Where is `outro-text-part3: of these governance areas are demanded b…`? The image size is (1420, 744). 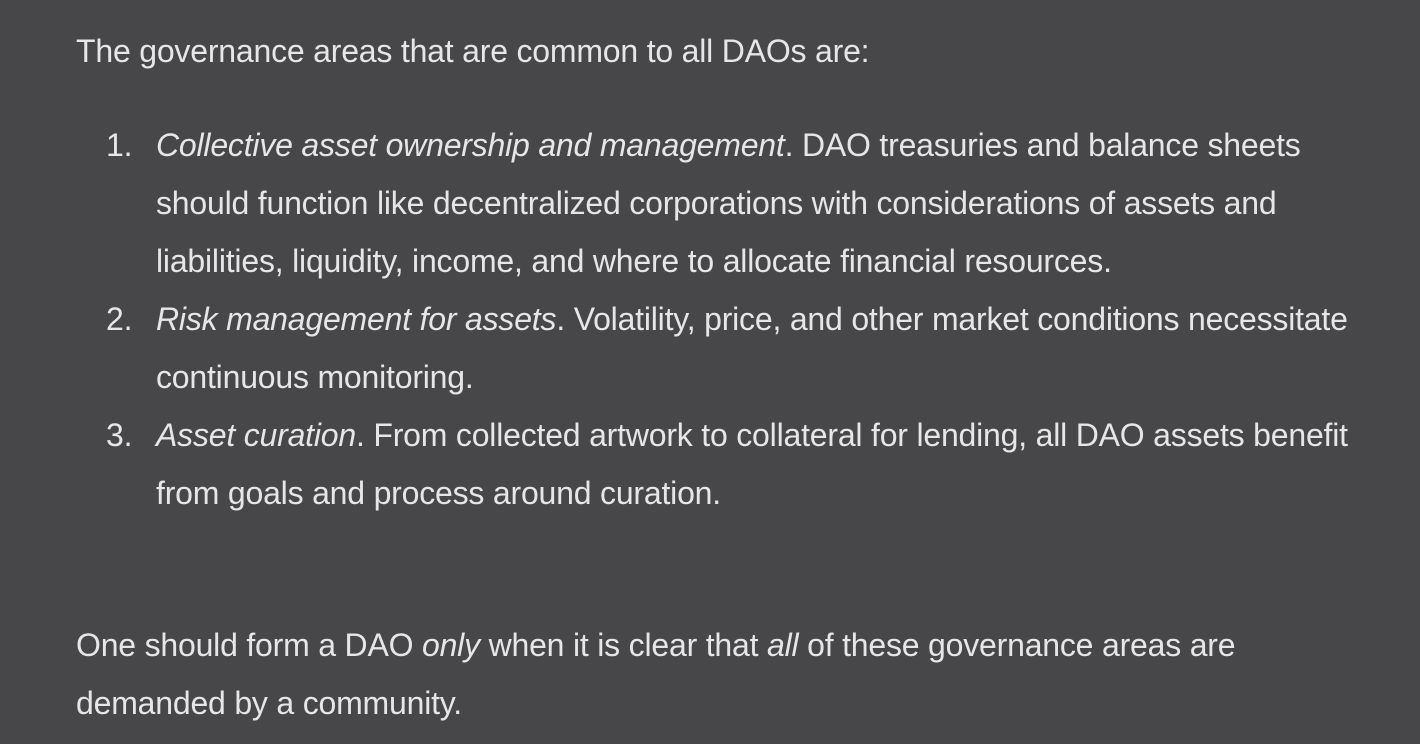 outro-text-part3: of these governance areas are demanded b… is located at coordinates (656, 674).